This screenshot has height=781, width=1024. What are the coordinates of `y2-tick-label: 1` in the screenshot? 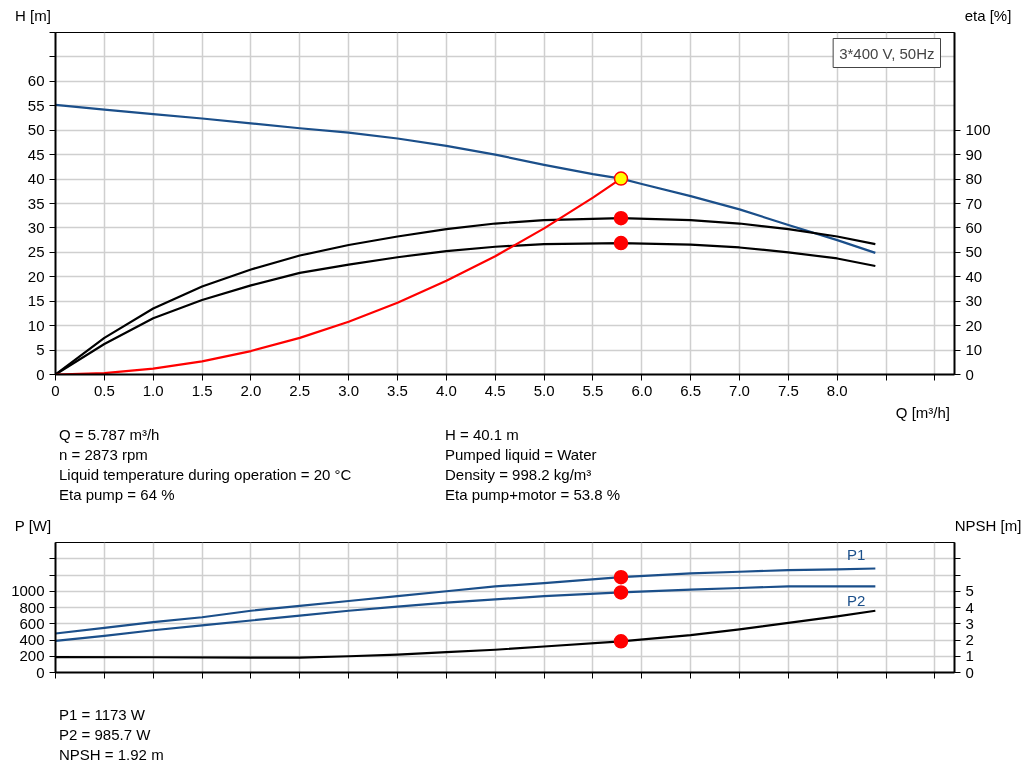 It's located at (969, 656).